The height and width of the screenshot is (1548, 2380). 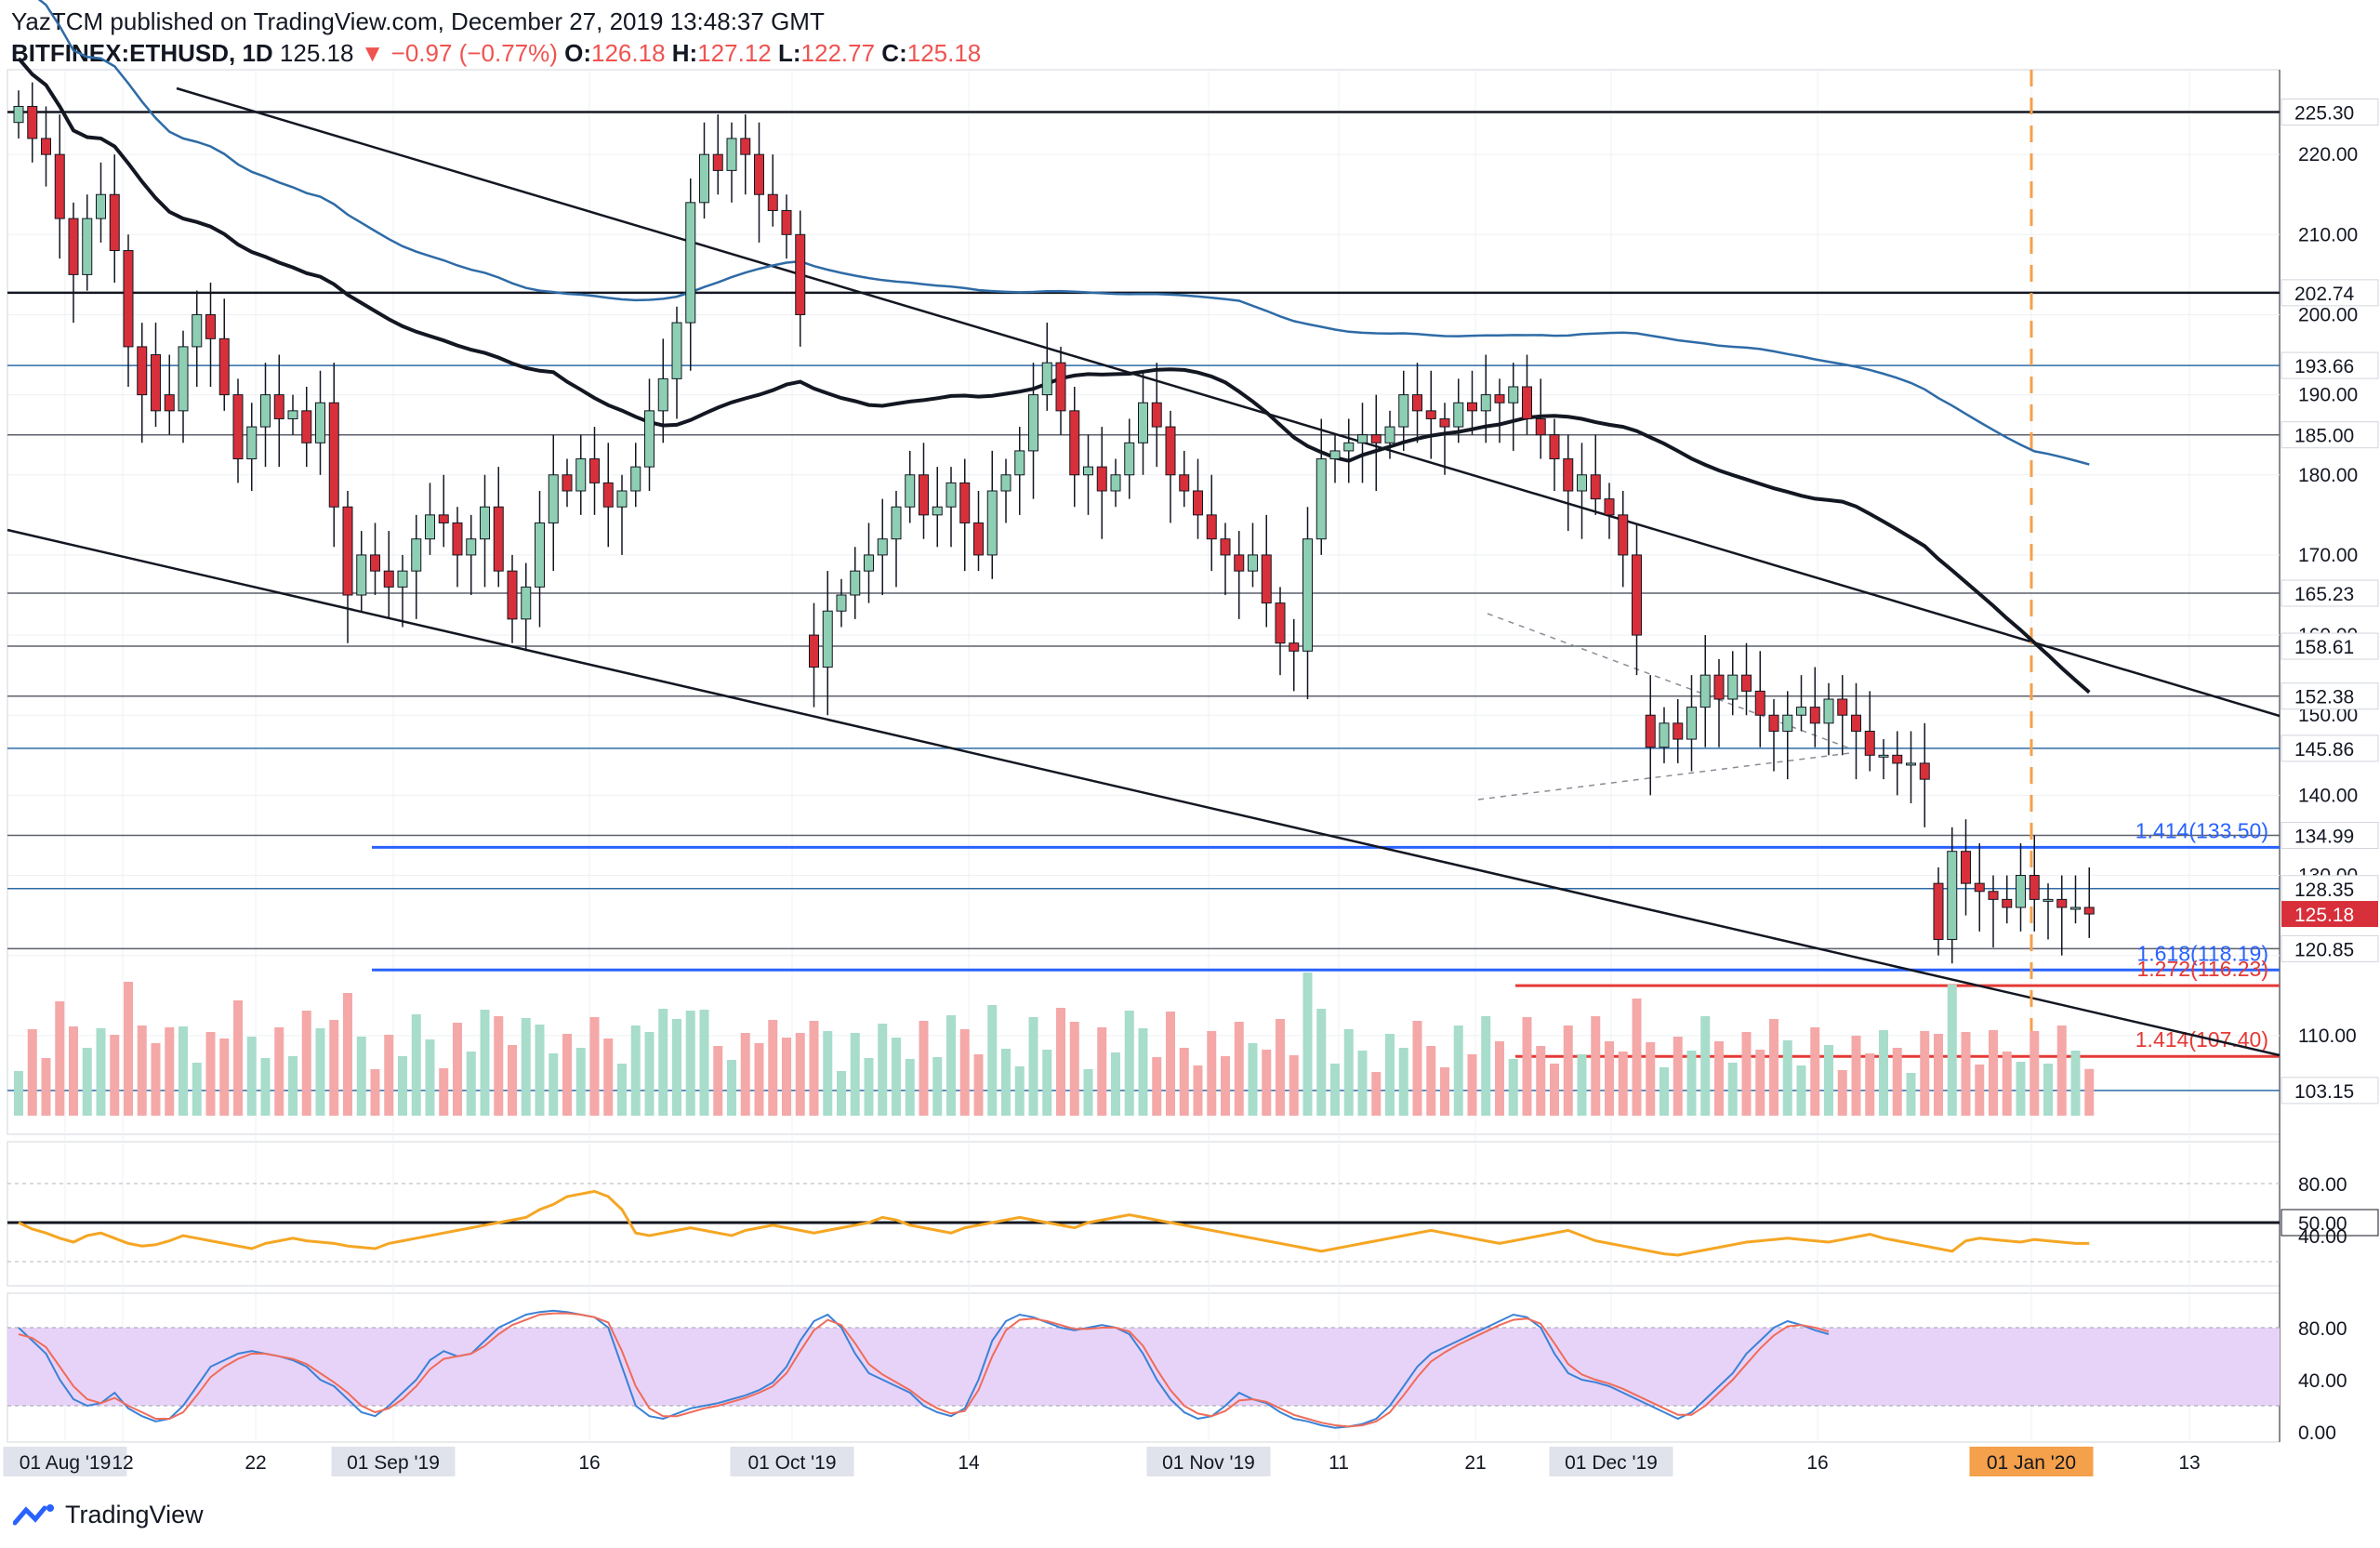 What do you see at coordinates (2324, 890) in the screenshot?
I see `level-price-label: 128.35` at bounding box center [2324, 890].